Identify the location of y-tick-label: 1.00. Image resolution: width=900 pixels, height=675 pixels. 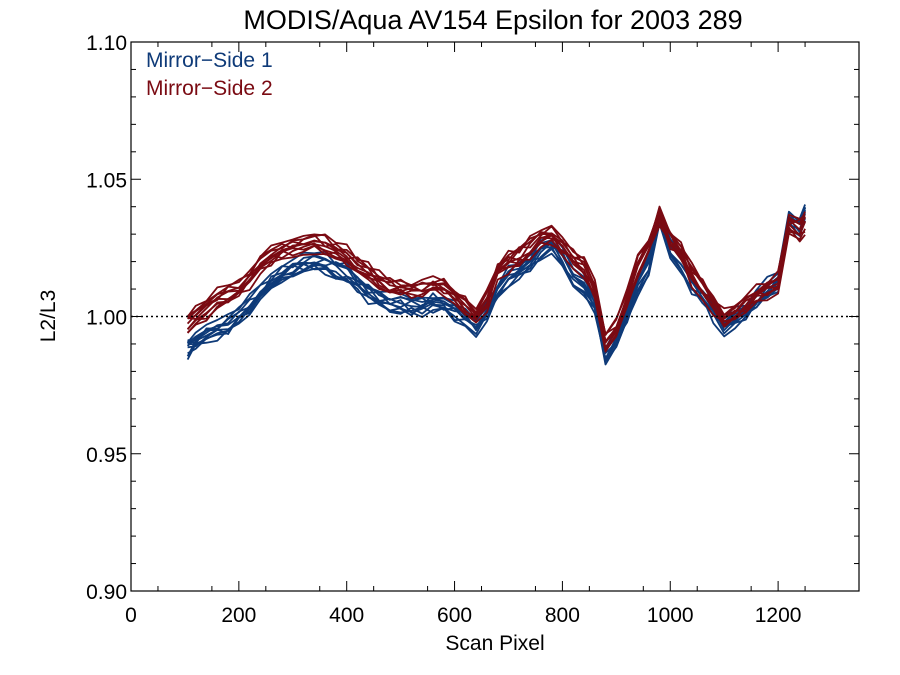
(106, 318).